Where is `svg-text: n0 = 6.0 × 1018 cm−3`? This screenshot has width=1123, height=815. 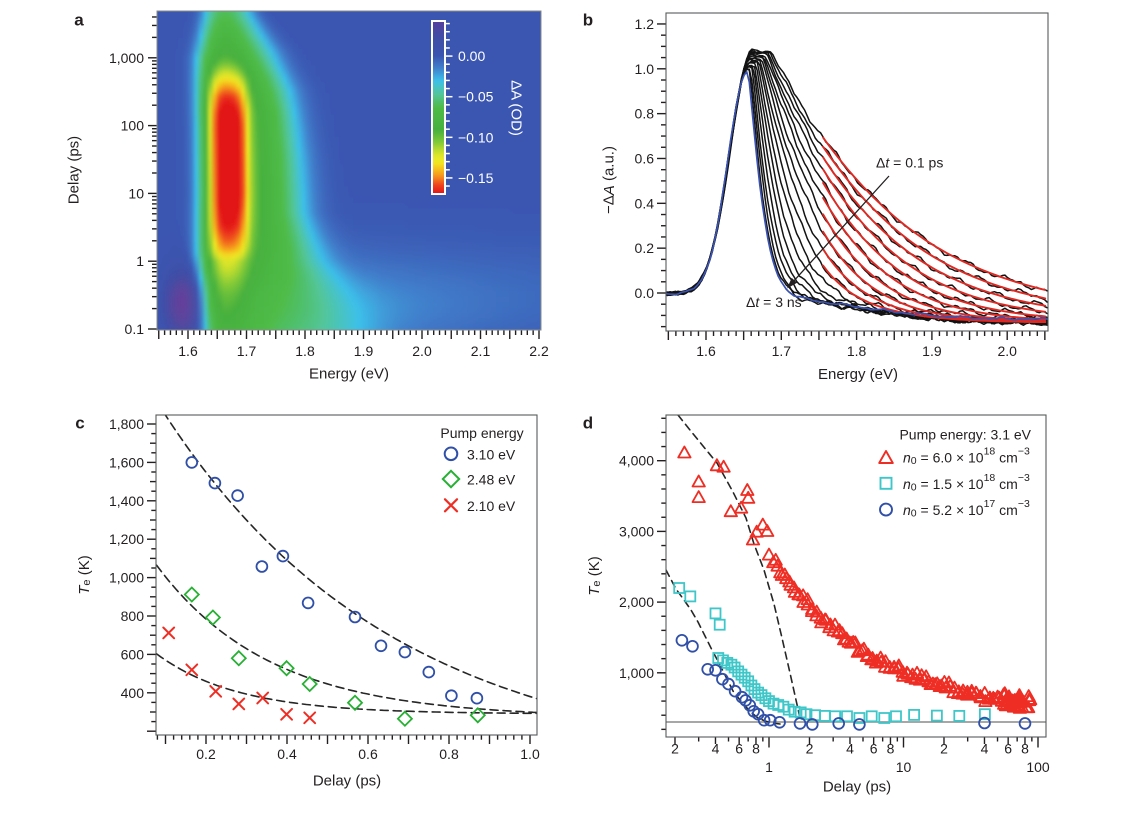 svg-text: n0 = 6.0 × 1018 cm−3 is located at coordinates (966, 457).